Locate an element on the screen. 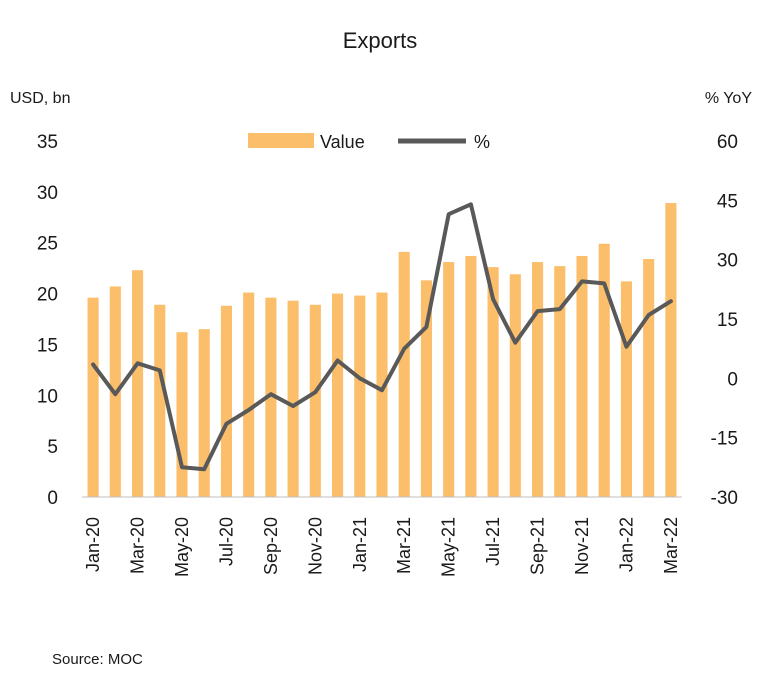  left-axis-tick-label: 30 is located at coordinates (47, 193).